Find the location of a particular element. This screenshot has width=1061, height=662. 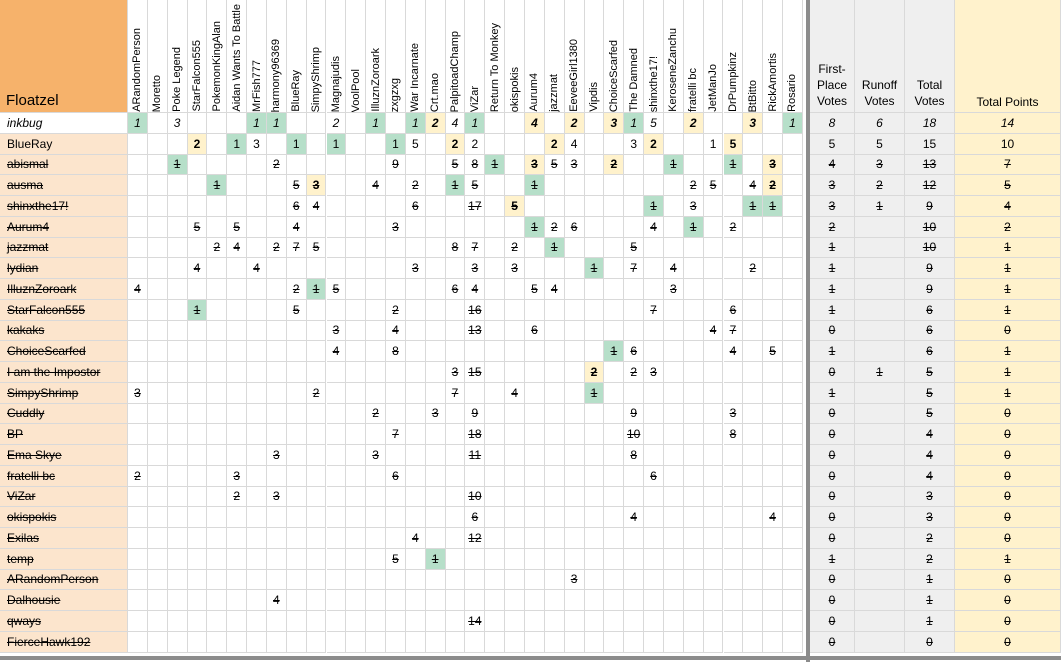

summary-value-cell: 14 is located at coordinates (1008, 123).